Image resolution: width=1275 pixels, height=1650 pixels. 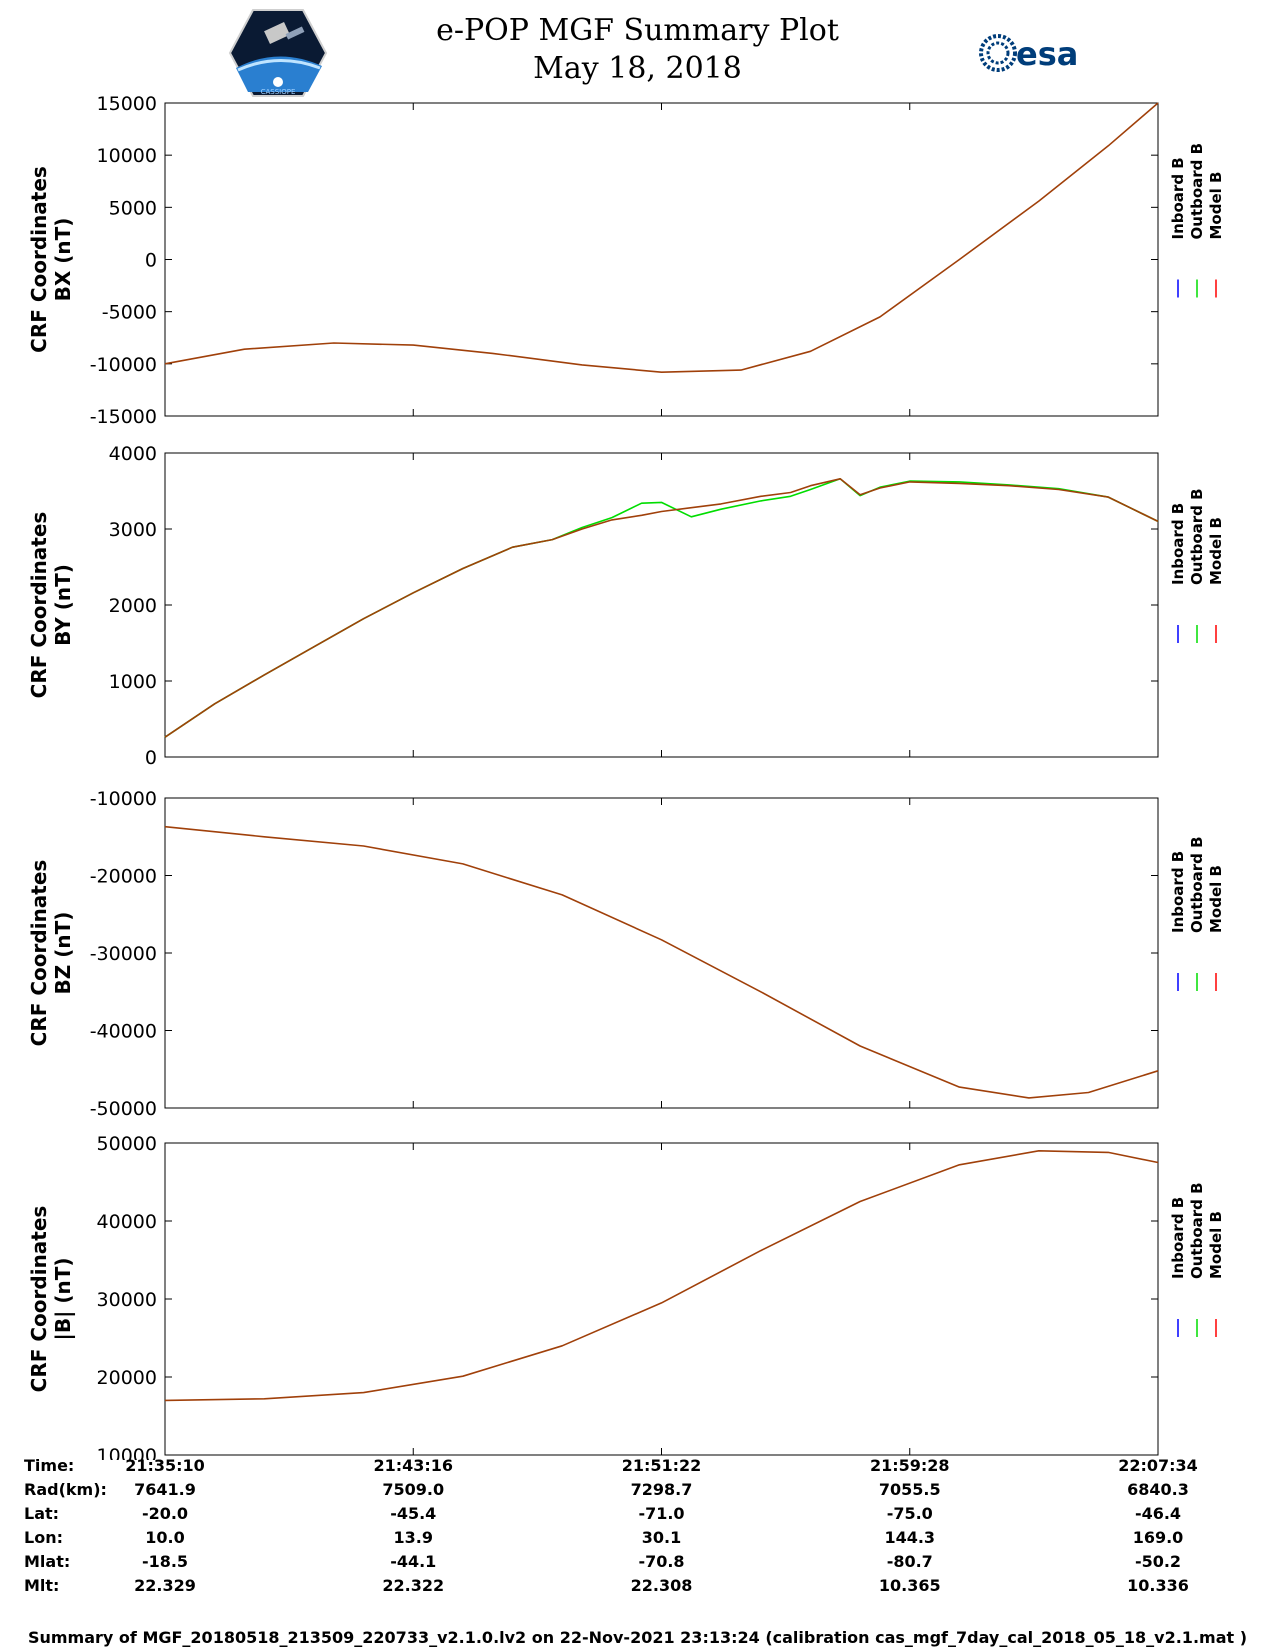 I want to click on y-tick-label: 15000, so click(x=127, y=104).